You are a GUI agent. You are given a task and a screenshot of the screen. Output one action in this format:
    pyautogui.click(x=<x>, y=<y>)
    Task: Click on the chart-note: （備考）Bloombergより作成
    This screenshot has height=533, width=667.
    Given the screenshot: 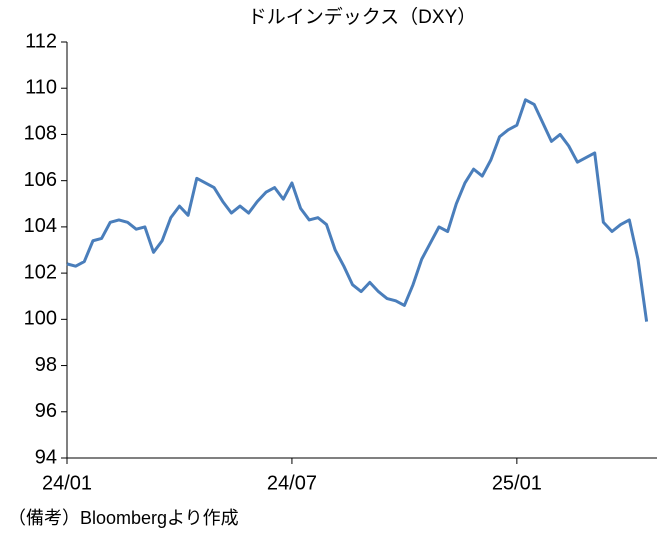 What is the action you would take?
    pyautogui.click(x=123, y=518)
    